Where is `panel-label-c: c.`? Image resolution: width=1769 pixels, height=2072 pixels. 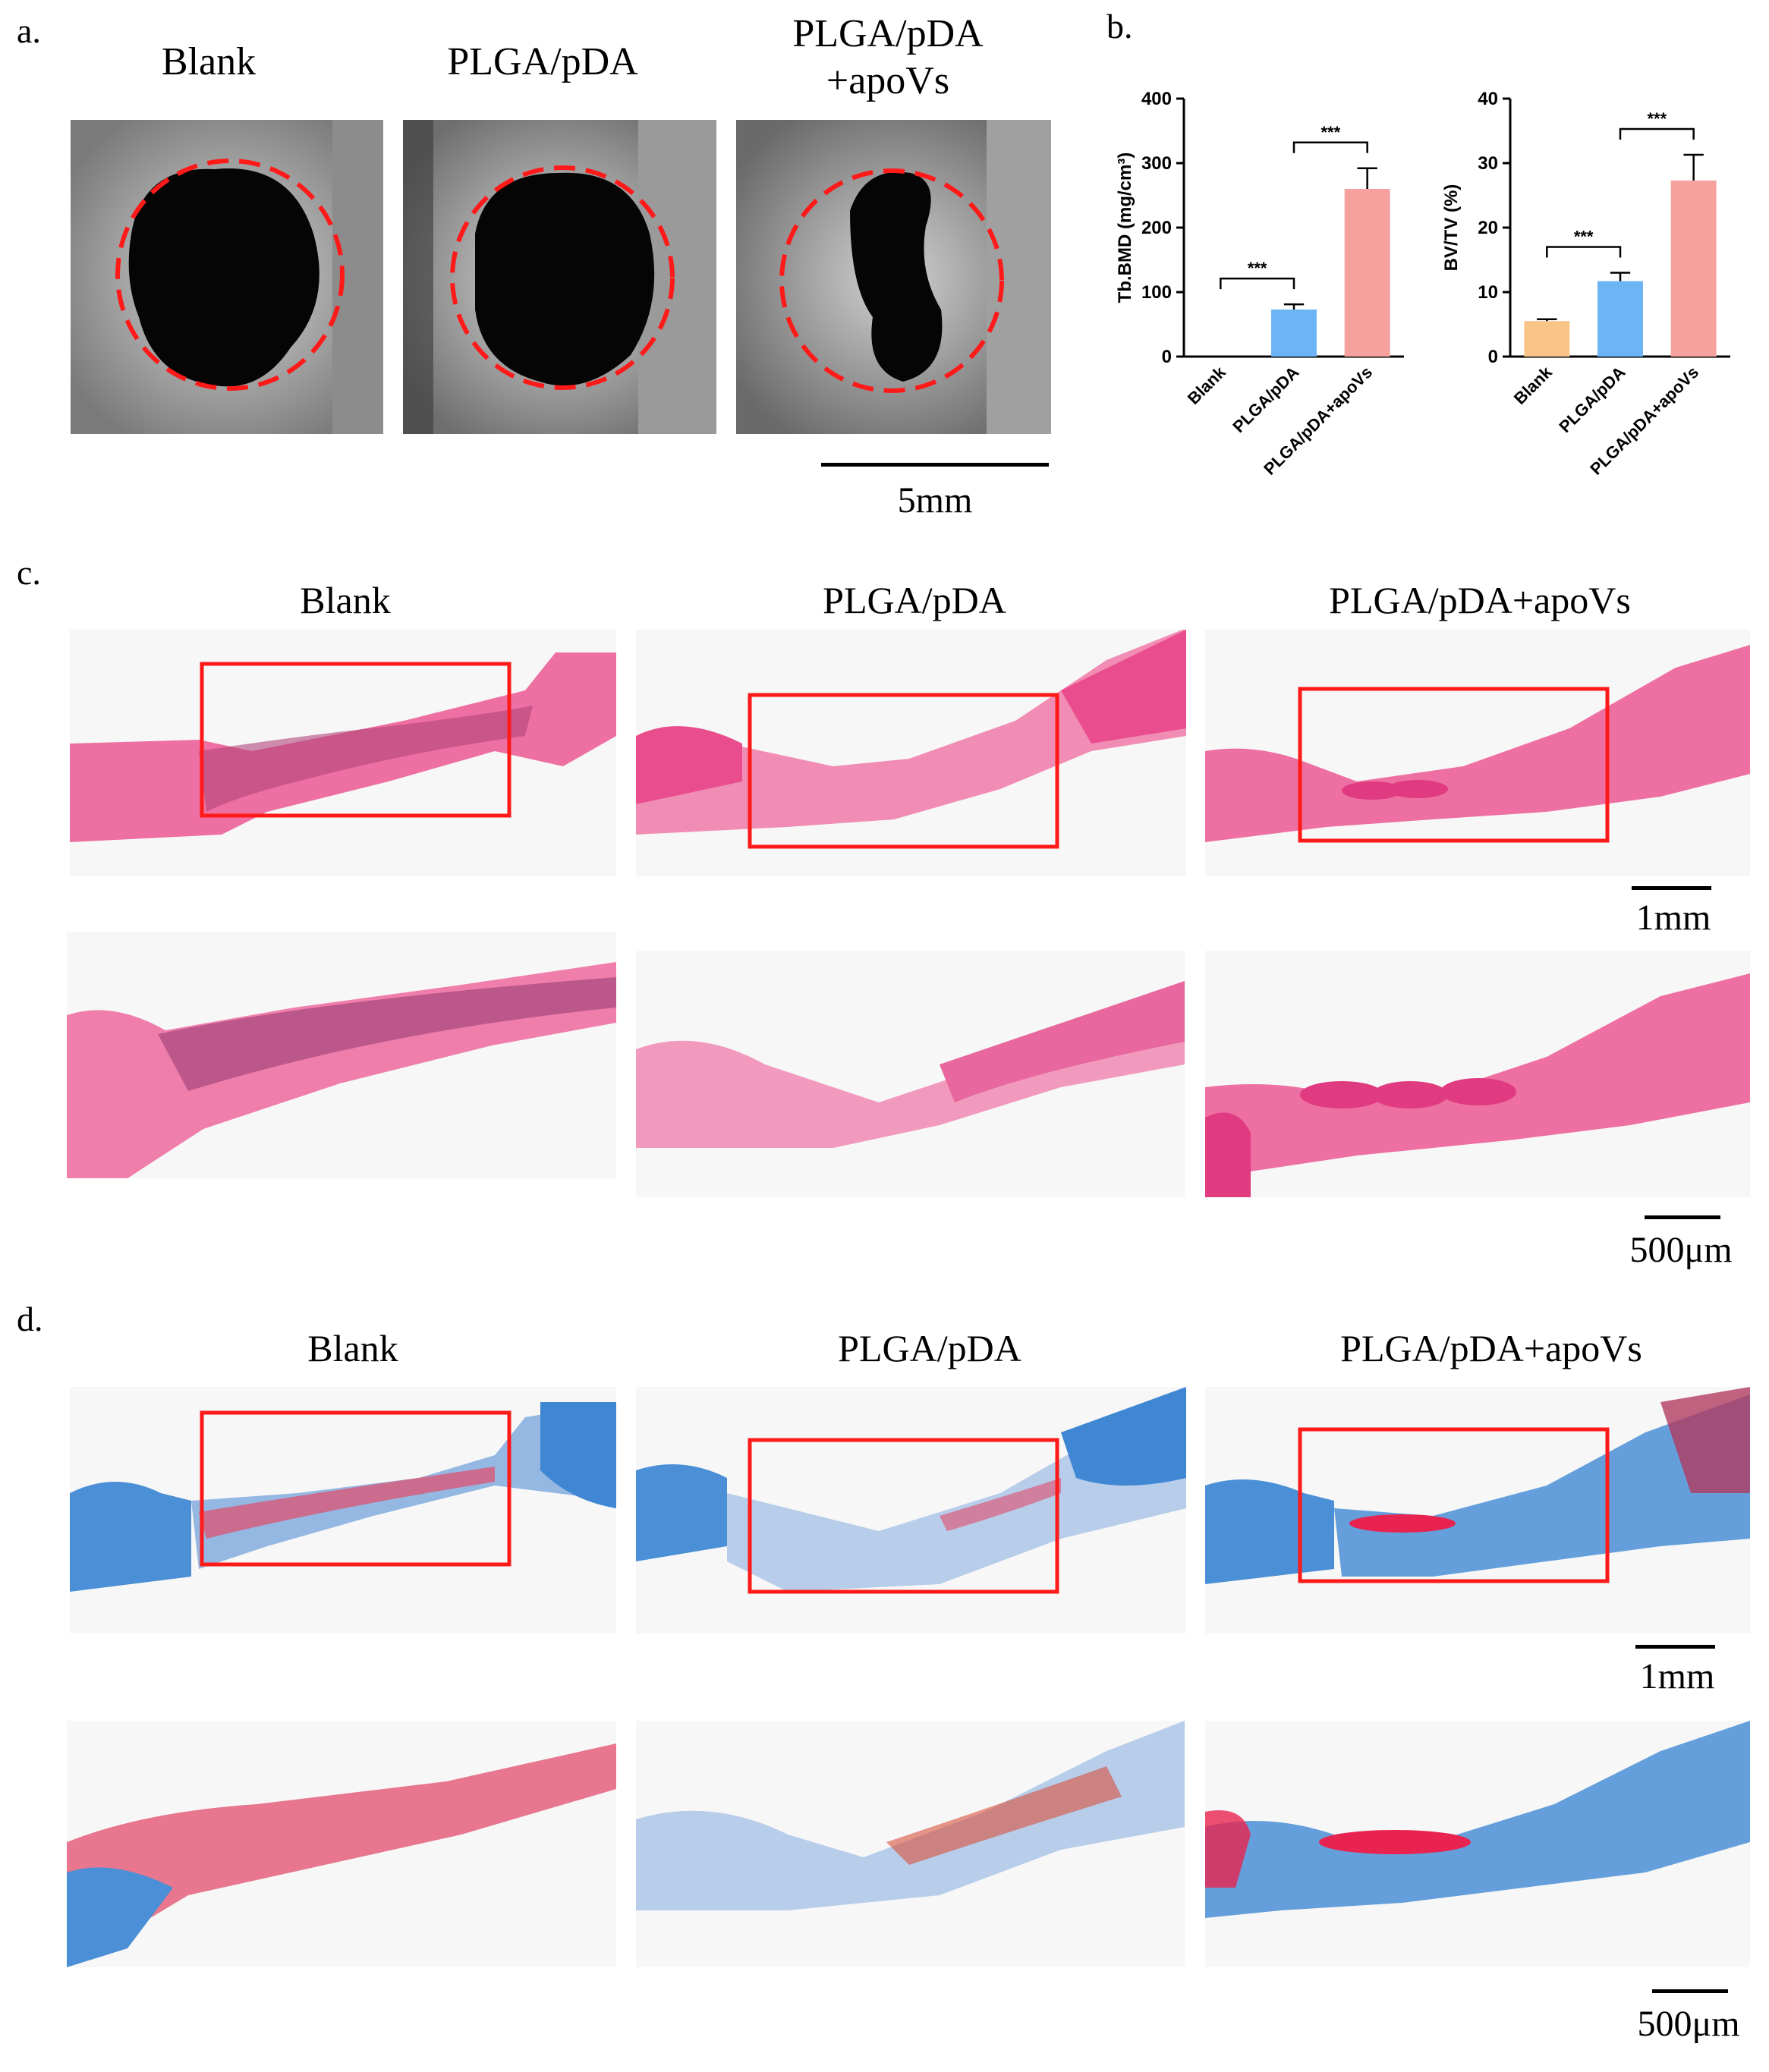
panel-label-c: c. is located at coordinates (29, 573).